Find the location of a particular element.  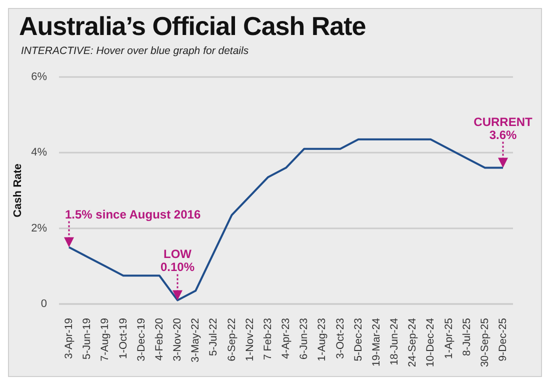

annotation: LOW 0.10% is located at coordinates (177, 260).